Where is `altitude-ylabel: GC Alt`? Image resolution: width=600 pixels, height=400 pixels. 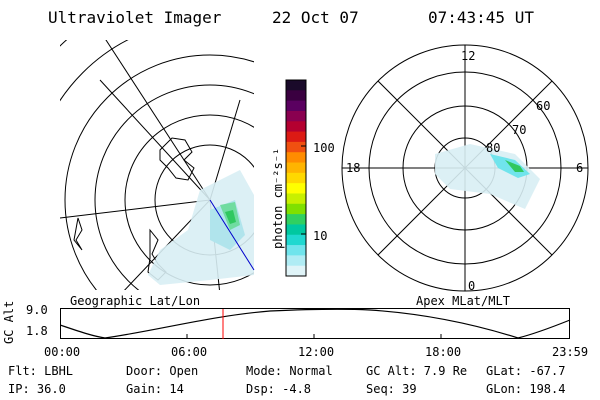
altitude-ylabel: GC Alt is located at coordinates (9, 322).